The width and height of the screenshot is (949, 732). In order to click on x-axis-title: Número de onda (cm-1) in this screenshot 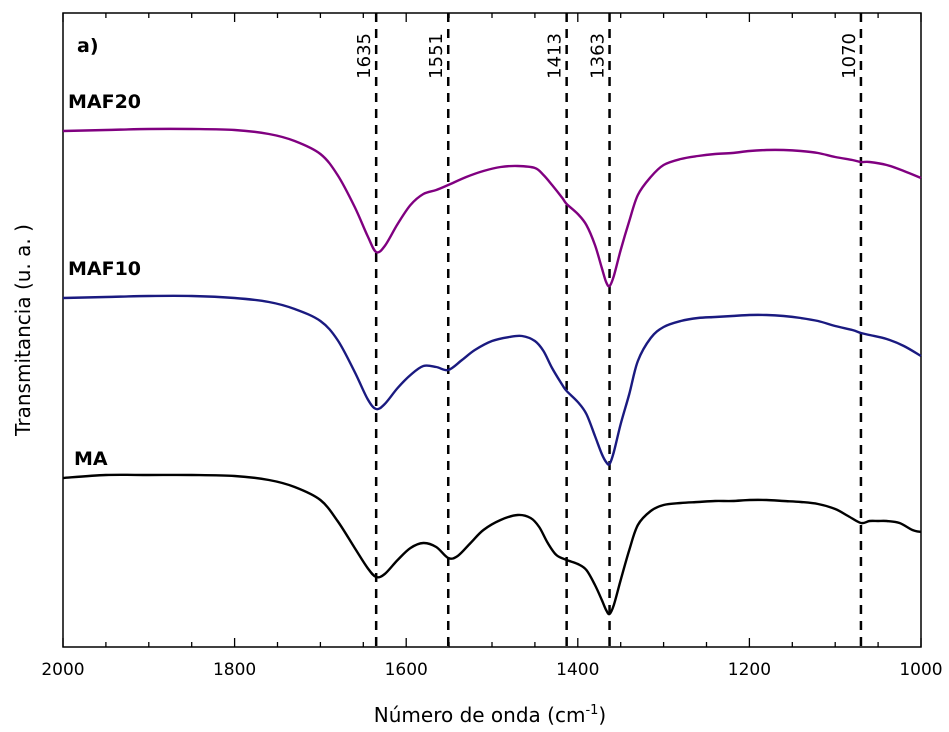, I will do `click(490, 715)`.